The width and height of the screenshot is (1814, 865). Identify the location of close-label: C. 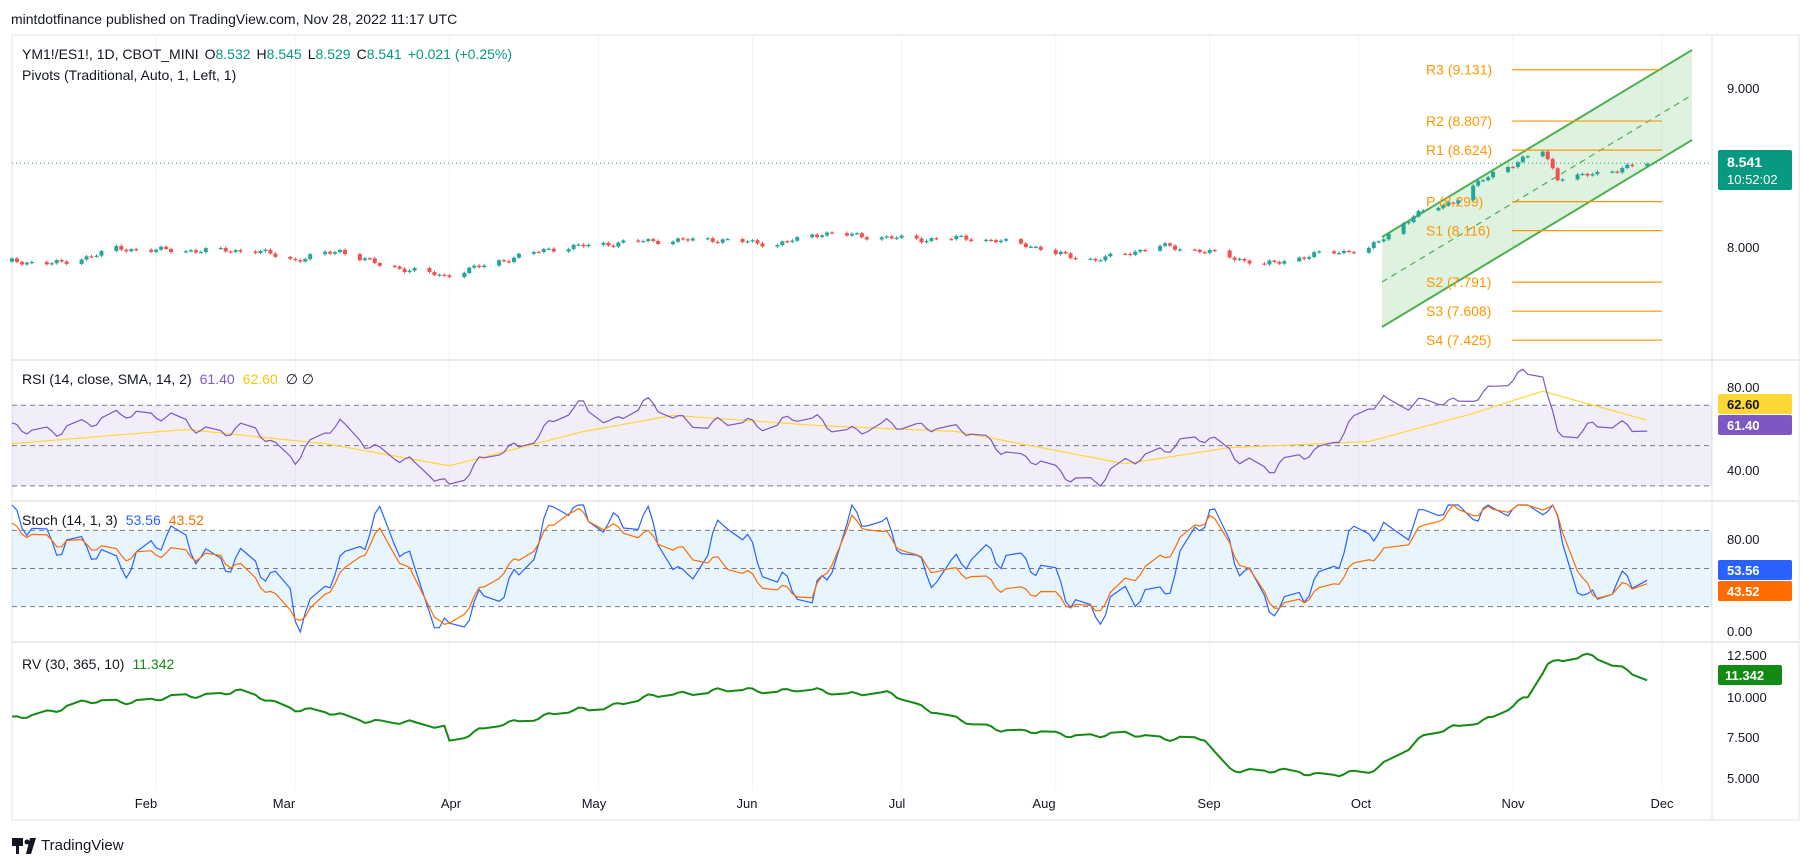
(362, 54).